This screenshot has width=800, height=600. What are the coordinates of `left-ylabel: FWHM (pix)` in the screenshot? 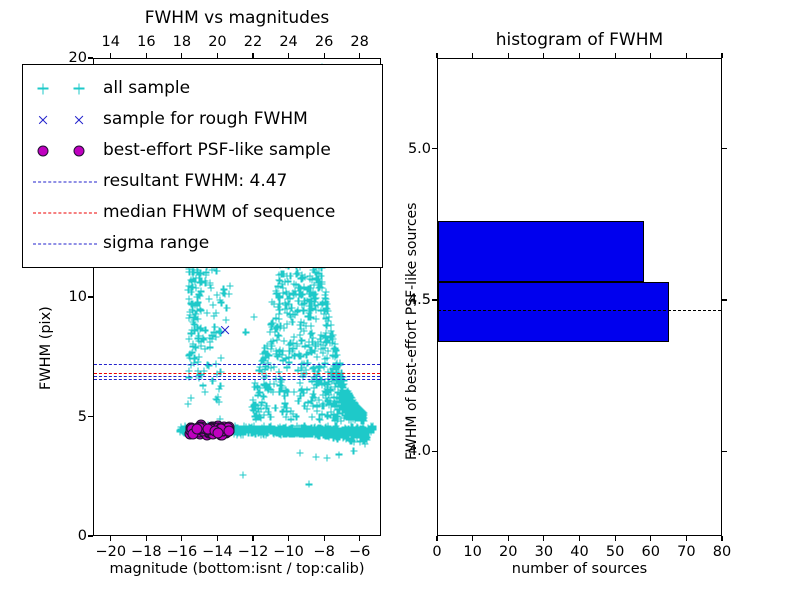 It's located at (46, 348).